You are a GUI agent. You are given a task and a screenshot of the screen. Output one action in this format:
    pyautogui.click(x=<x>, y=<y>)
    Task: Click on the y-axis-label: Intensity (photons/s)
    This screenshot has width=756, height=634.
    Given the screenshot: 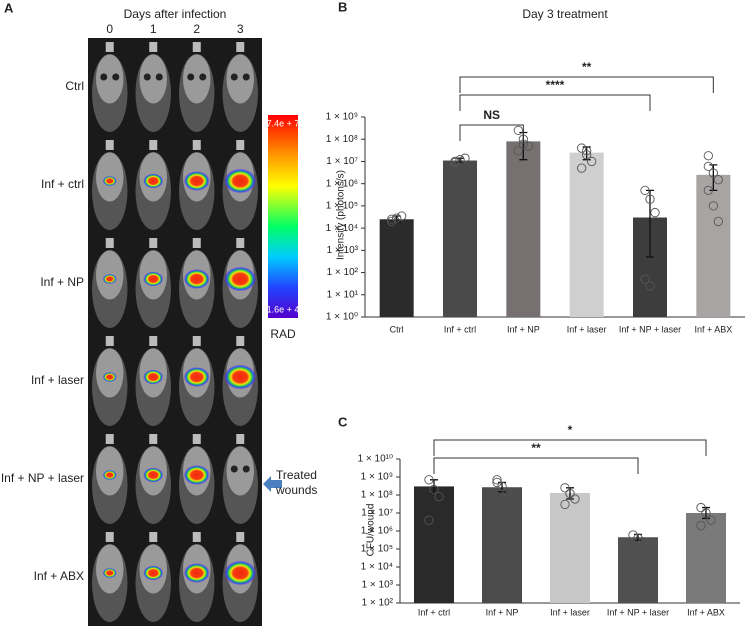 What is the action you would take?
    pyautogui.click(x=341, y=215)
    